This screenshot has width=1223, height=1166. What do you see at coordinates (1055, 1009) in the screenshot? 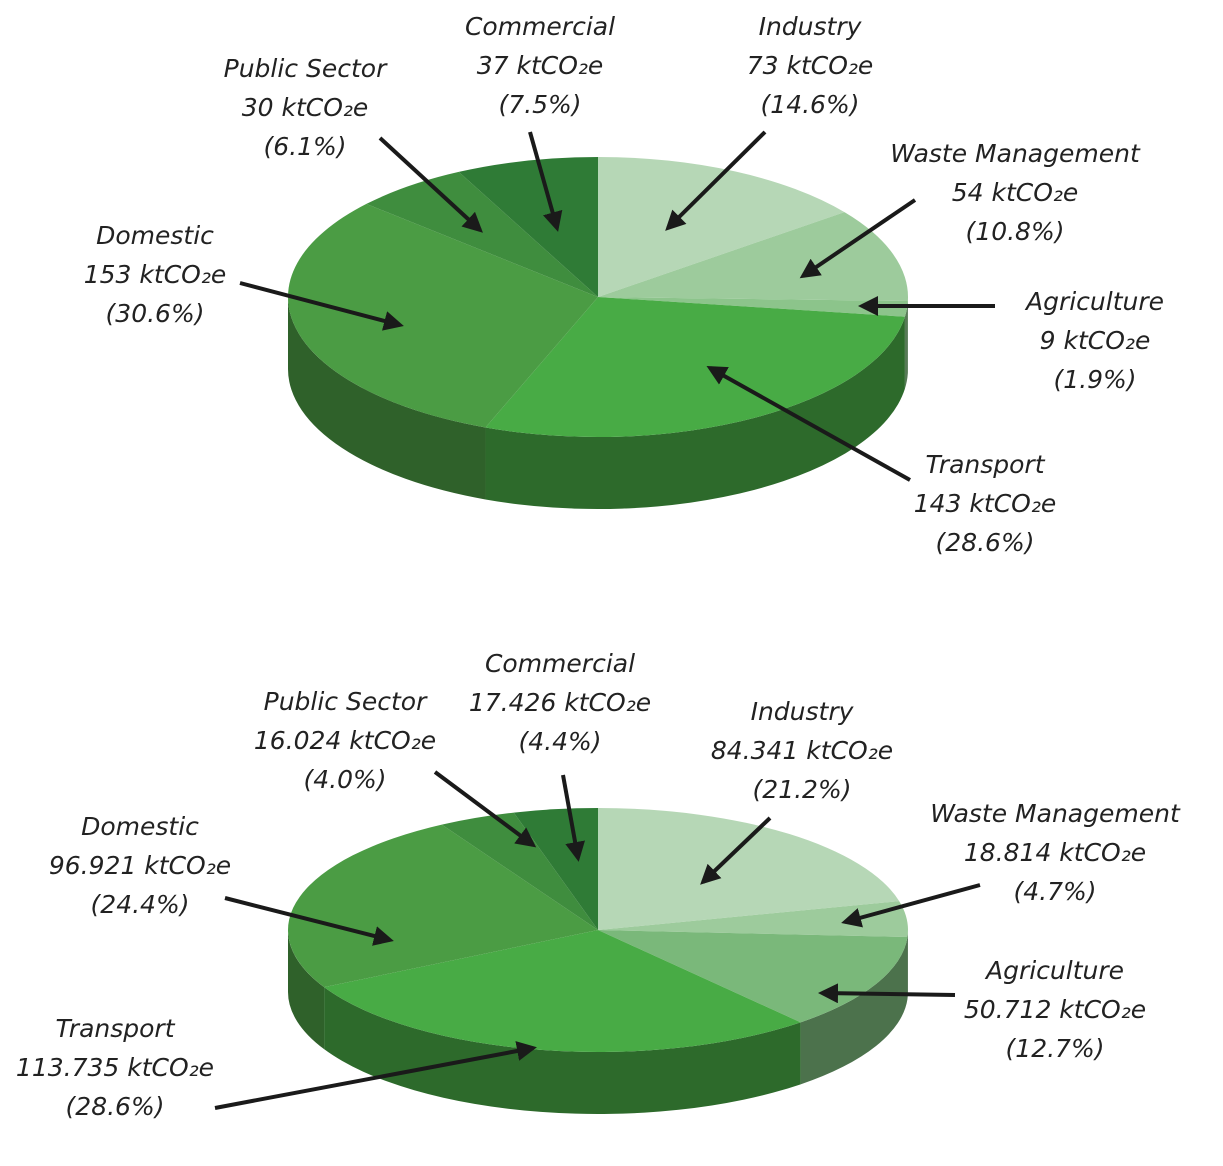
I see `slice-value-label: 50.712 ktCO₂e` at bounding box center [1055, 1009].